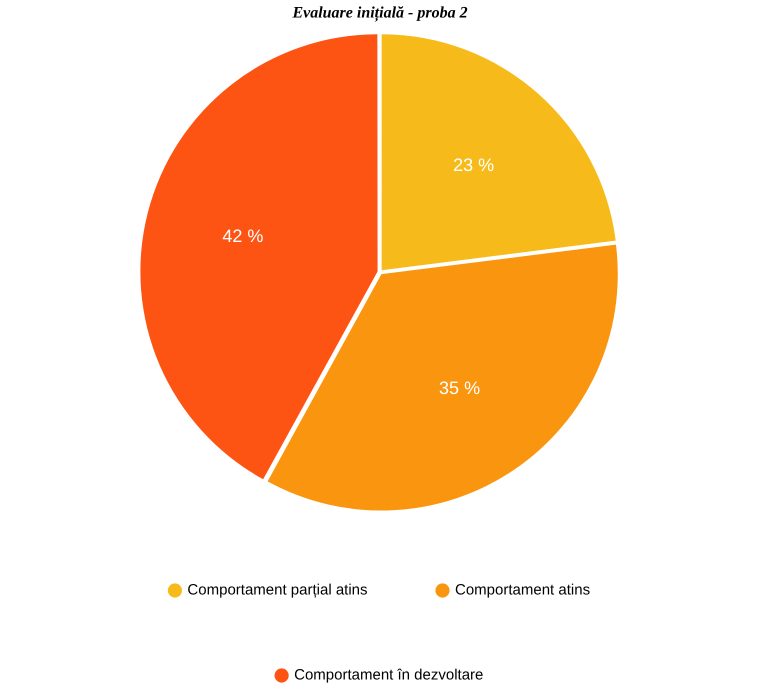 This screenshot has height=693, width=760. Describe the element at coordinates (473, 164) in the screenshot. I see `data-label: 23 %` at that location.